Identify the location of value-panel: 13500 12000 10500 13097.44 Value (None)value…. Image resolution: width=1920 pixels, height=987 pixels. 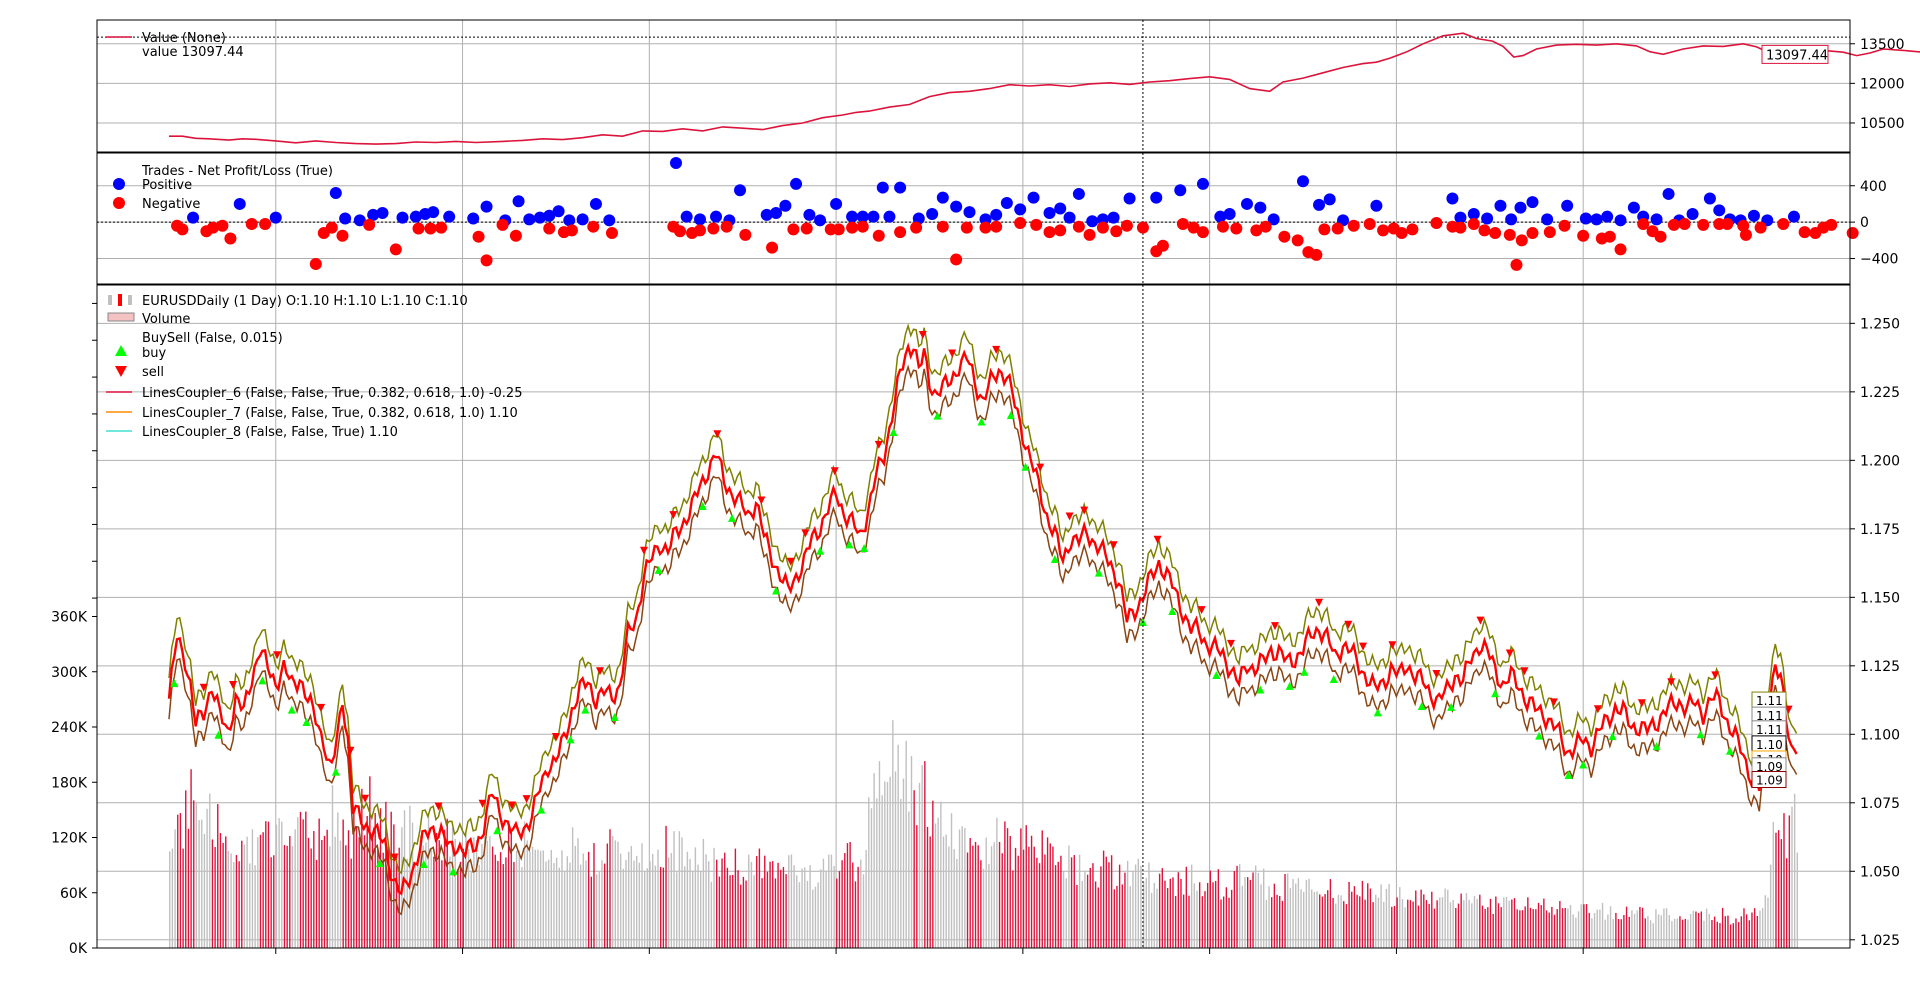
(1008, 86).